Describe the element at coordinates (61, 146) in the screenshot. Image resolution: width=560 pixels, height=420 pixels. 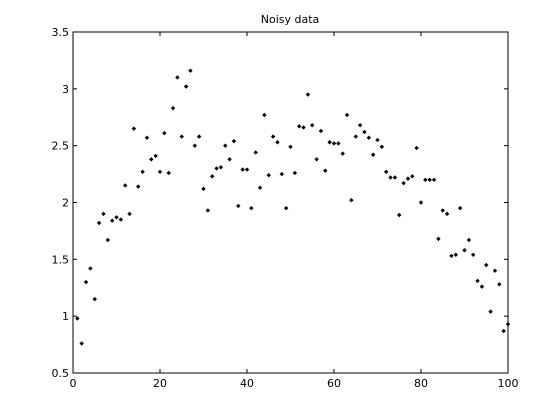
I see `y-tick-label: 2.5` at that location.